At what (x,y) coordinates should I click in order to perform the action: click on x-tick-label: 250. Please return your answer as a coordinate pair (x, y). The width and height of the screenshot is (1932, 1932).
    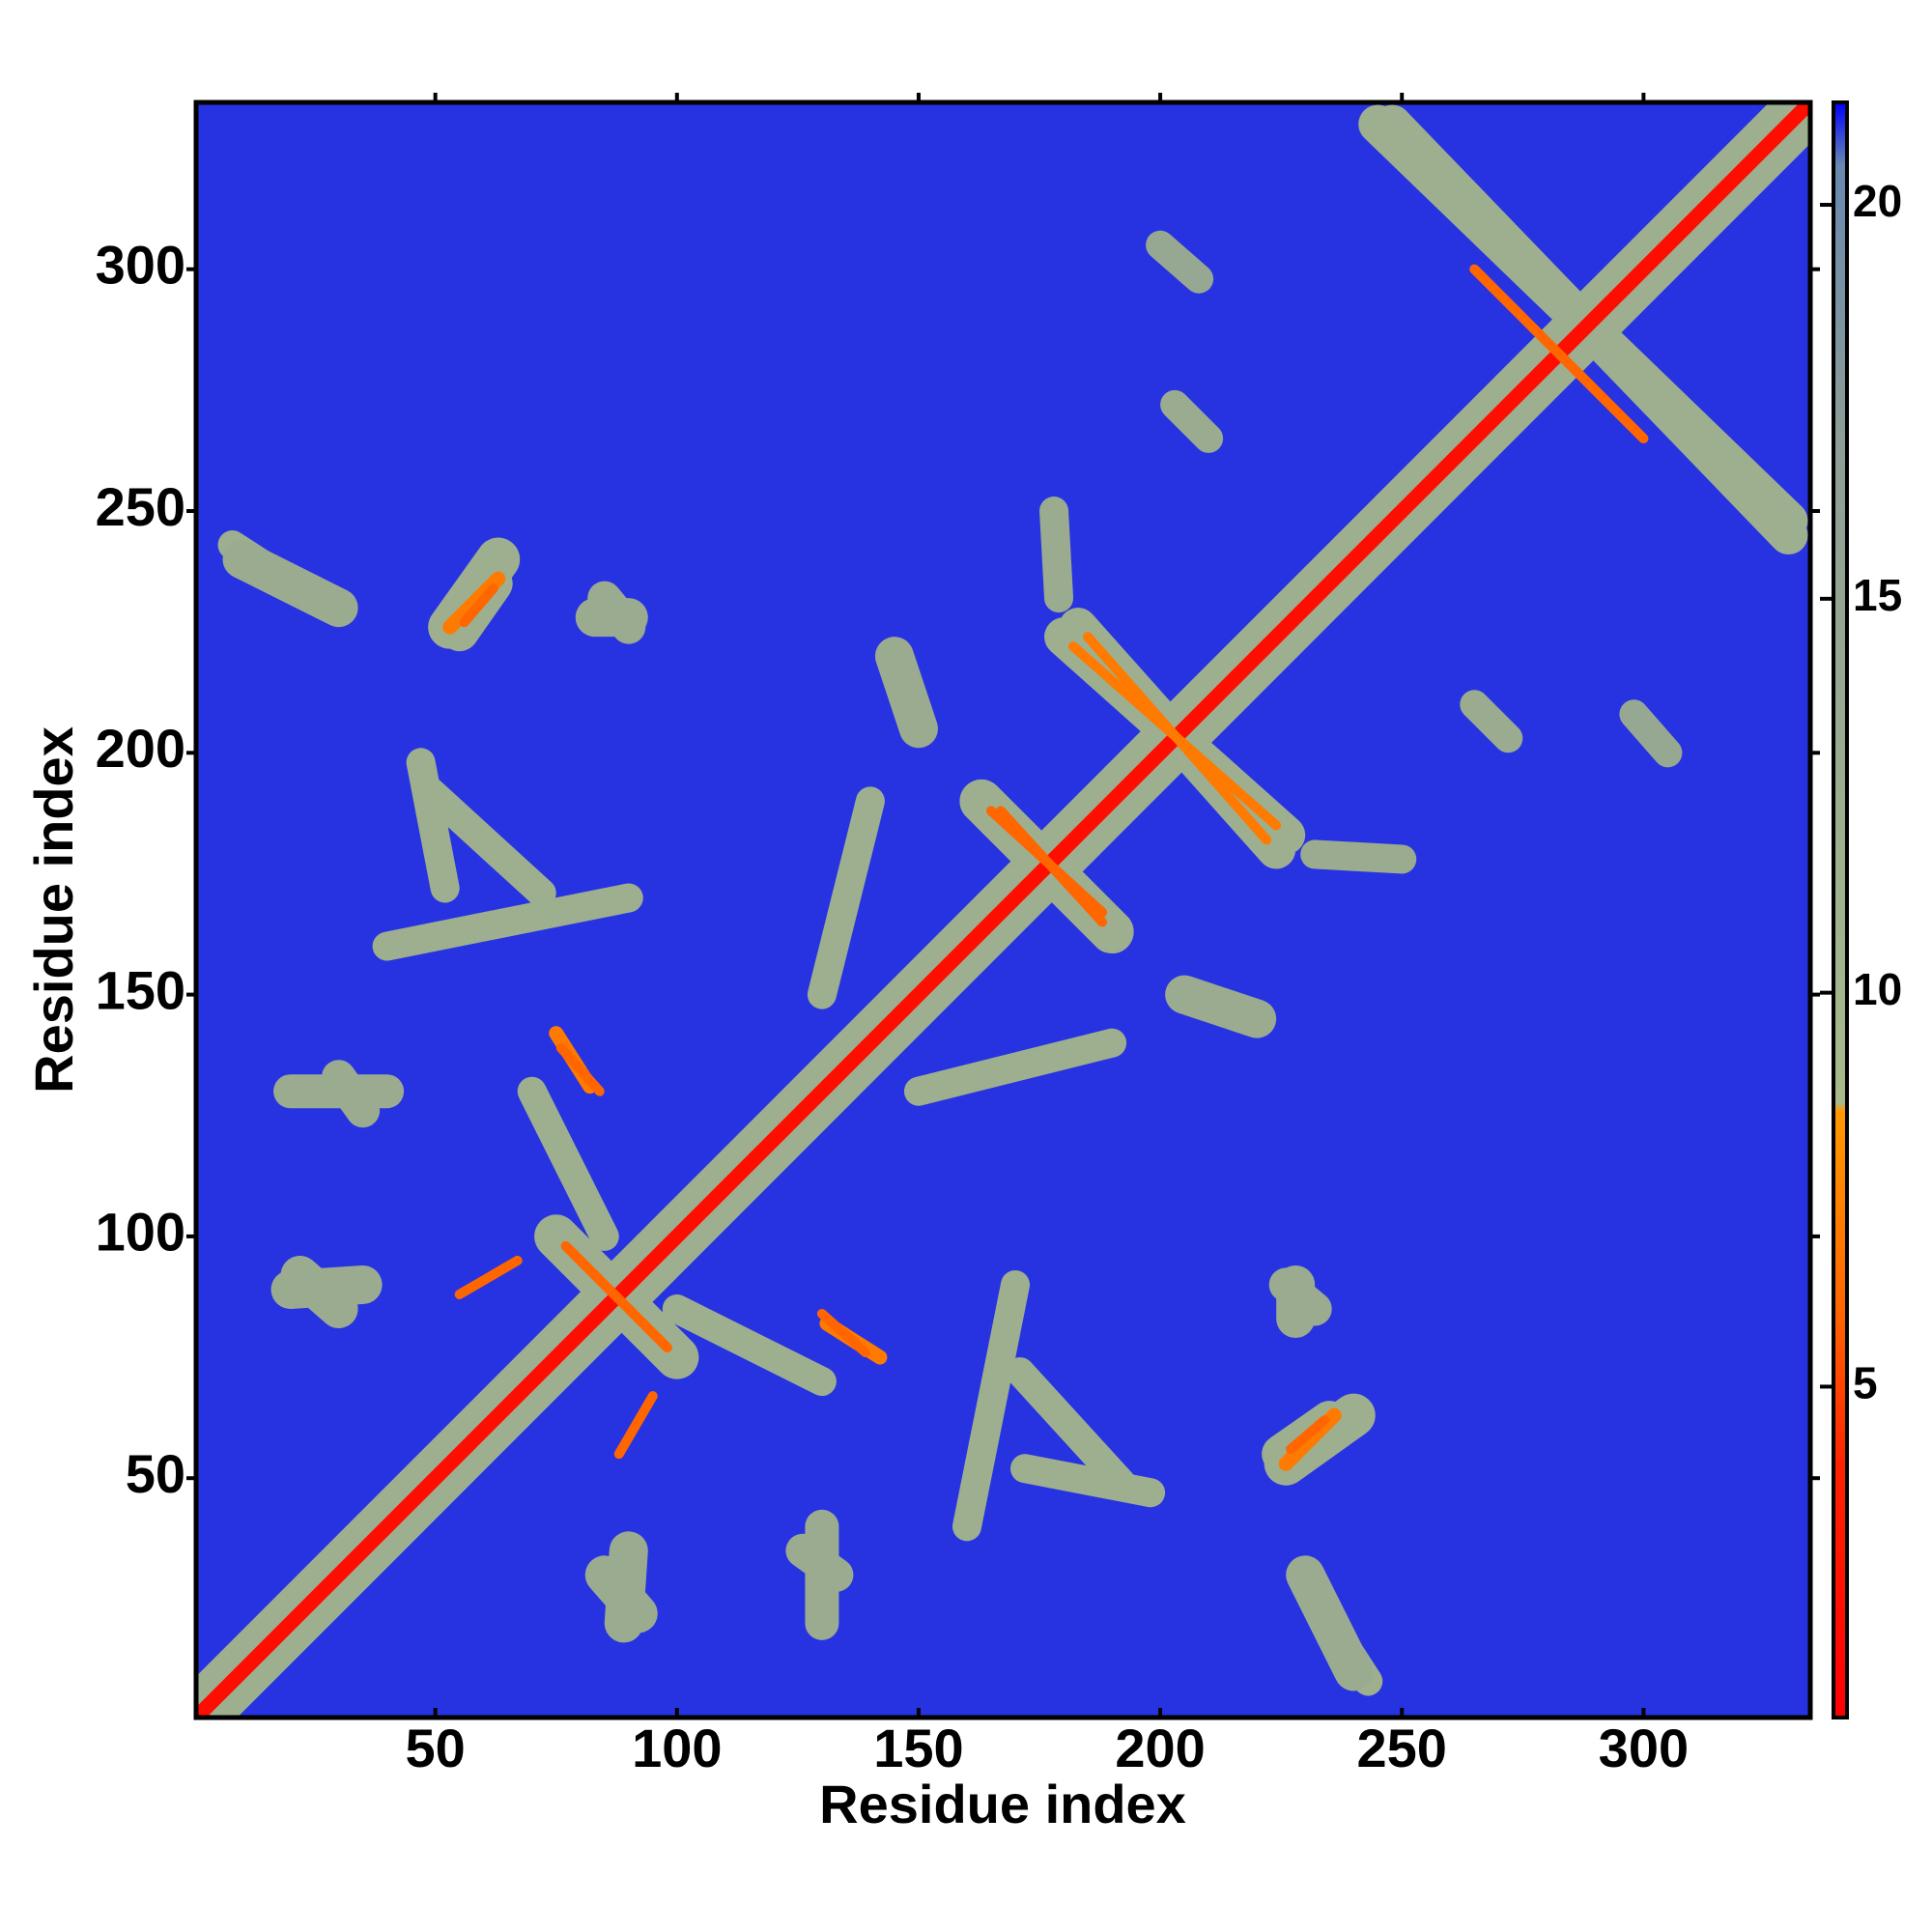
    Looking at the image, I should click on (1402, 1748).